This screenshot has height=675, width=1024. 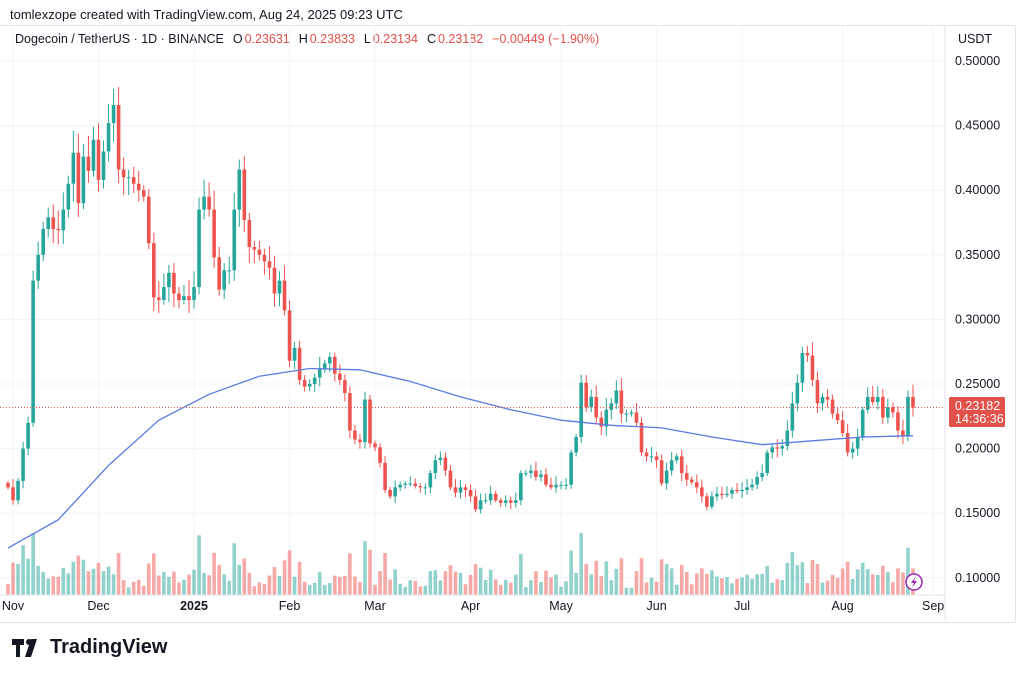 I want to click on currency-label: USDT, so click(x=975, y=39).